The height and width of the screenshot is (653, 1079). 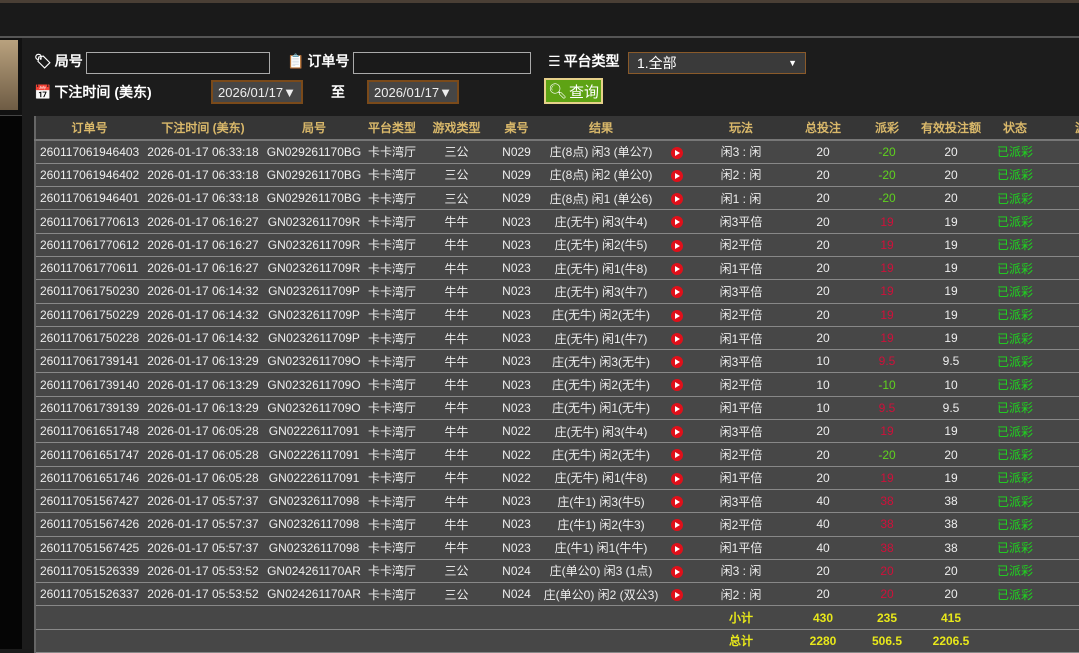 What do you see at coordinates (203, 501) in the screenshot?
I see `bet-time-cell: 2026-01-17 05:57:37` at bounding box center [203, 501].